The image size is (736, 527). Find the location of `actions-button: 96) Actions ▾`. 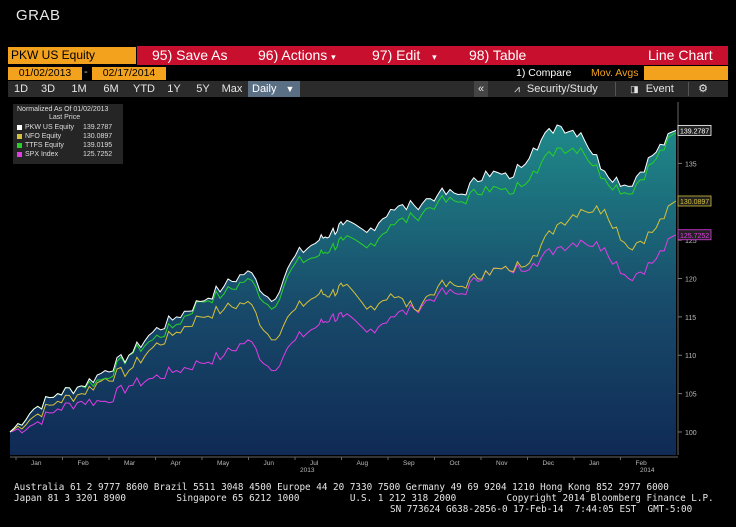

actions-button: 96) Actions ▾ is located at coordinates (301, 55).